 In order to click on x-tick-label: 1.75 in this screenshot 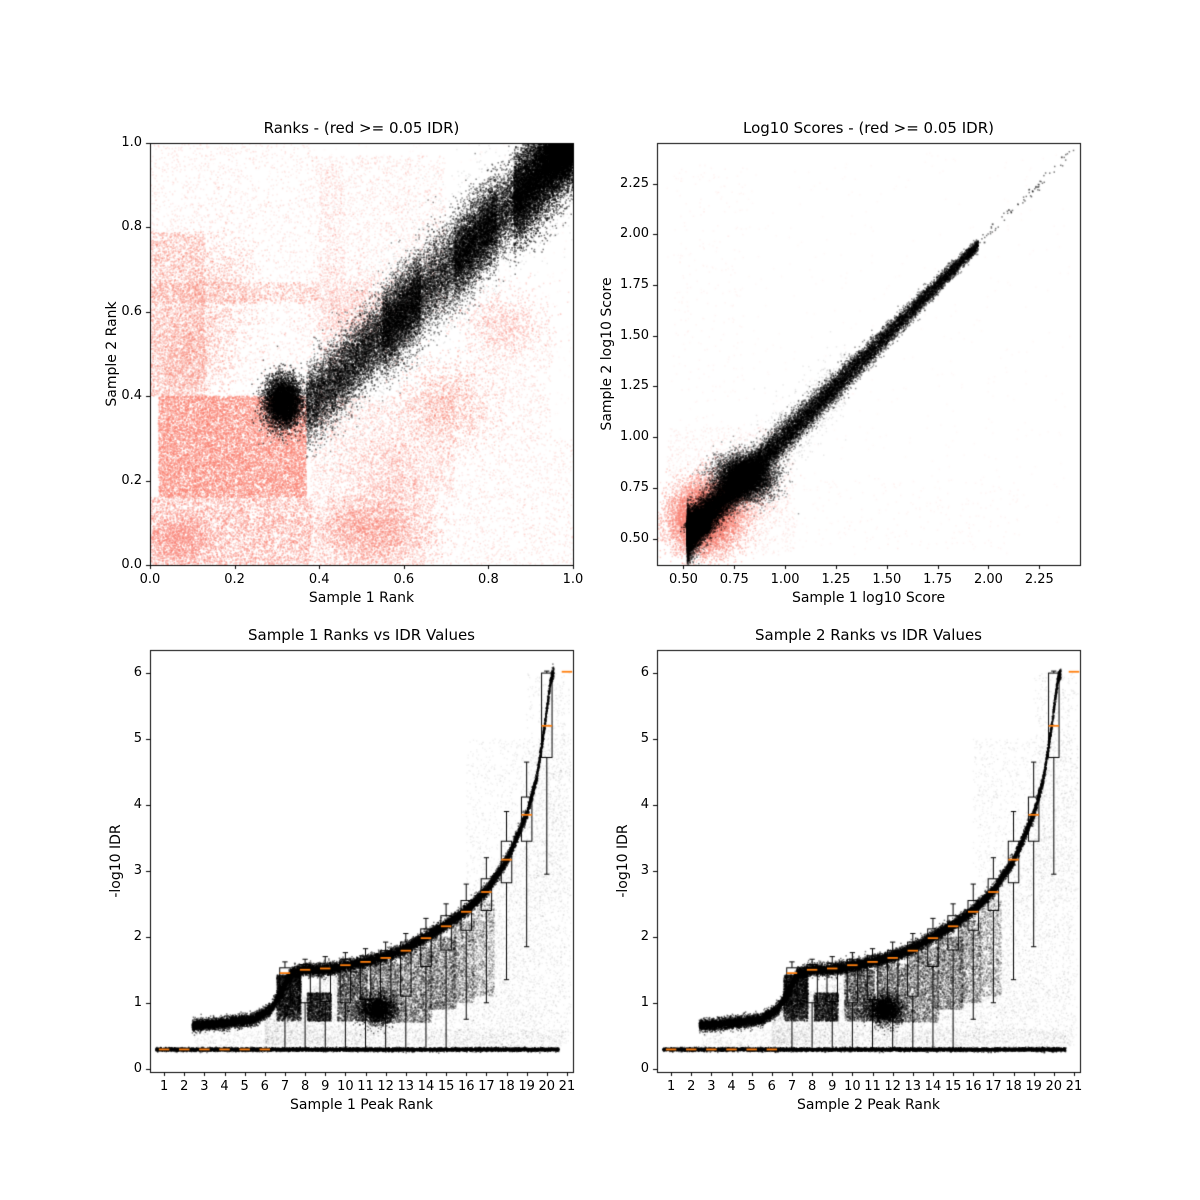, I will do `click(938, 579)`.